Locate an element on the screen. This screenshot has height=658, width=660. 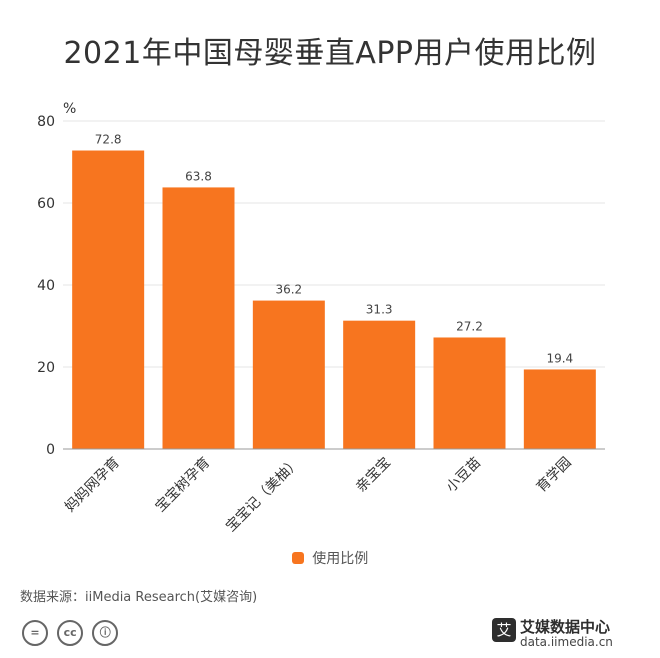
y-tick-label: 0 is located at coordinates (50, 450).